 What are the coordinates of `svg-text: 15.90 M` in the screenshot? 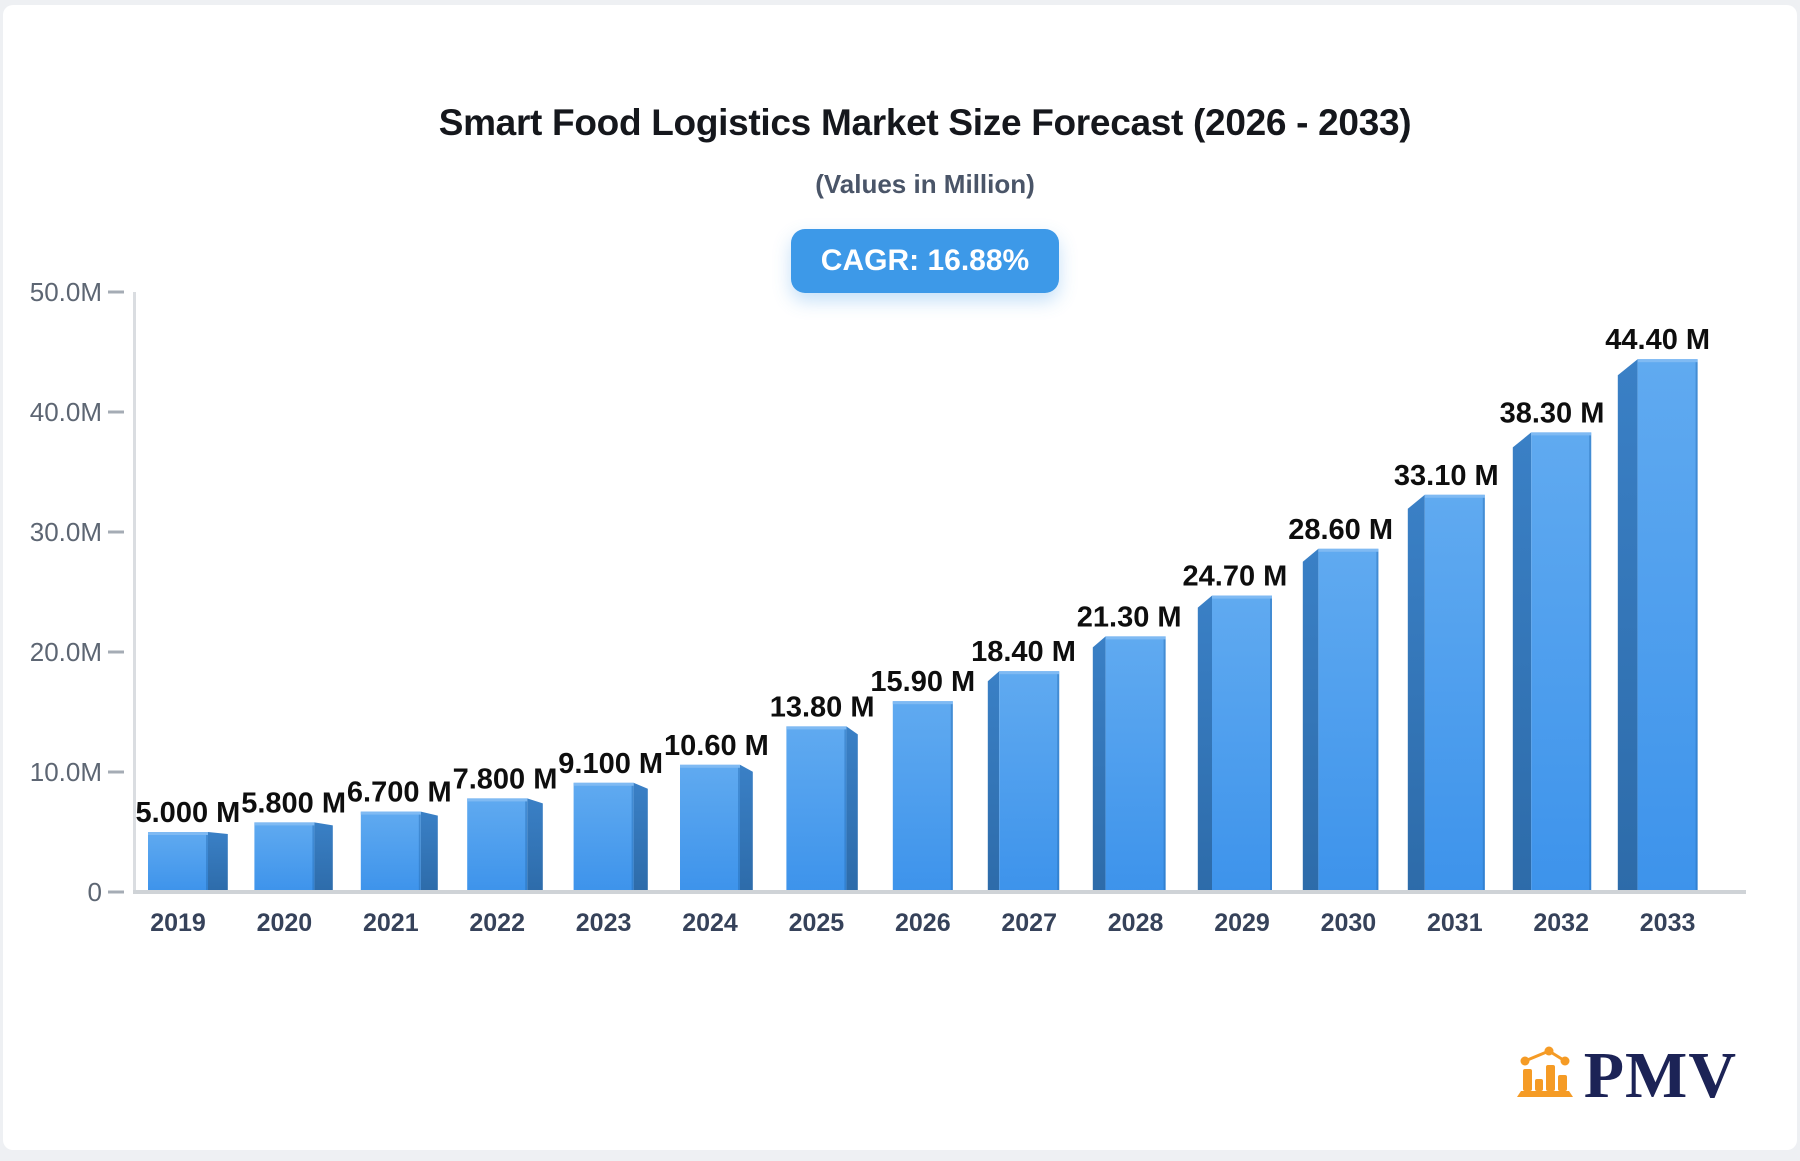 It's located at (922, 682).